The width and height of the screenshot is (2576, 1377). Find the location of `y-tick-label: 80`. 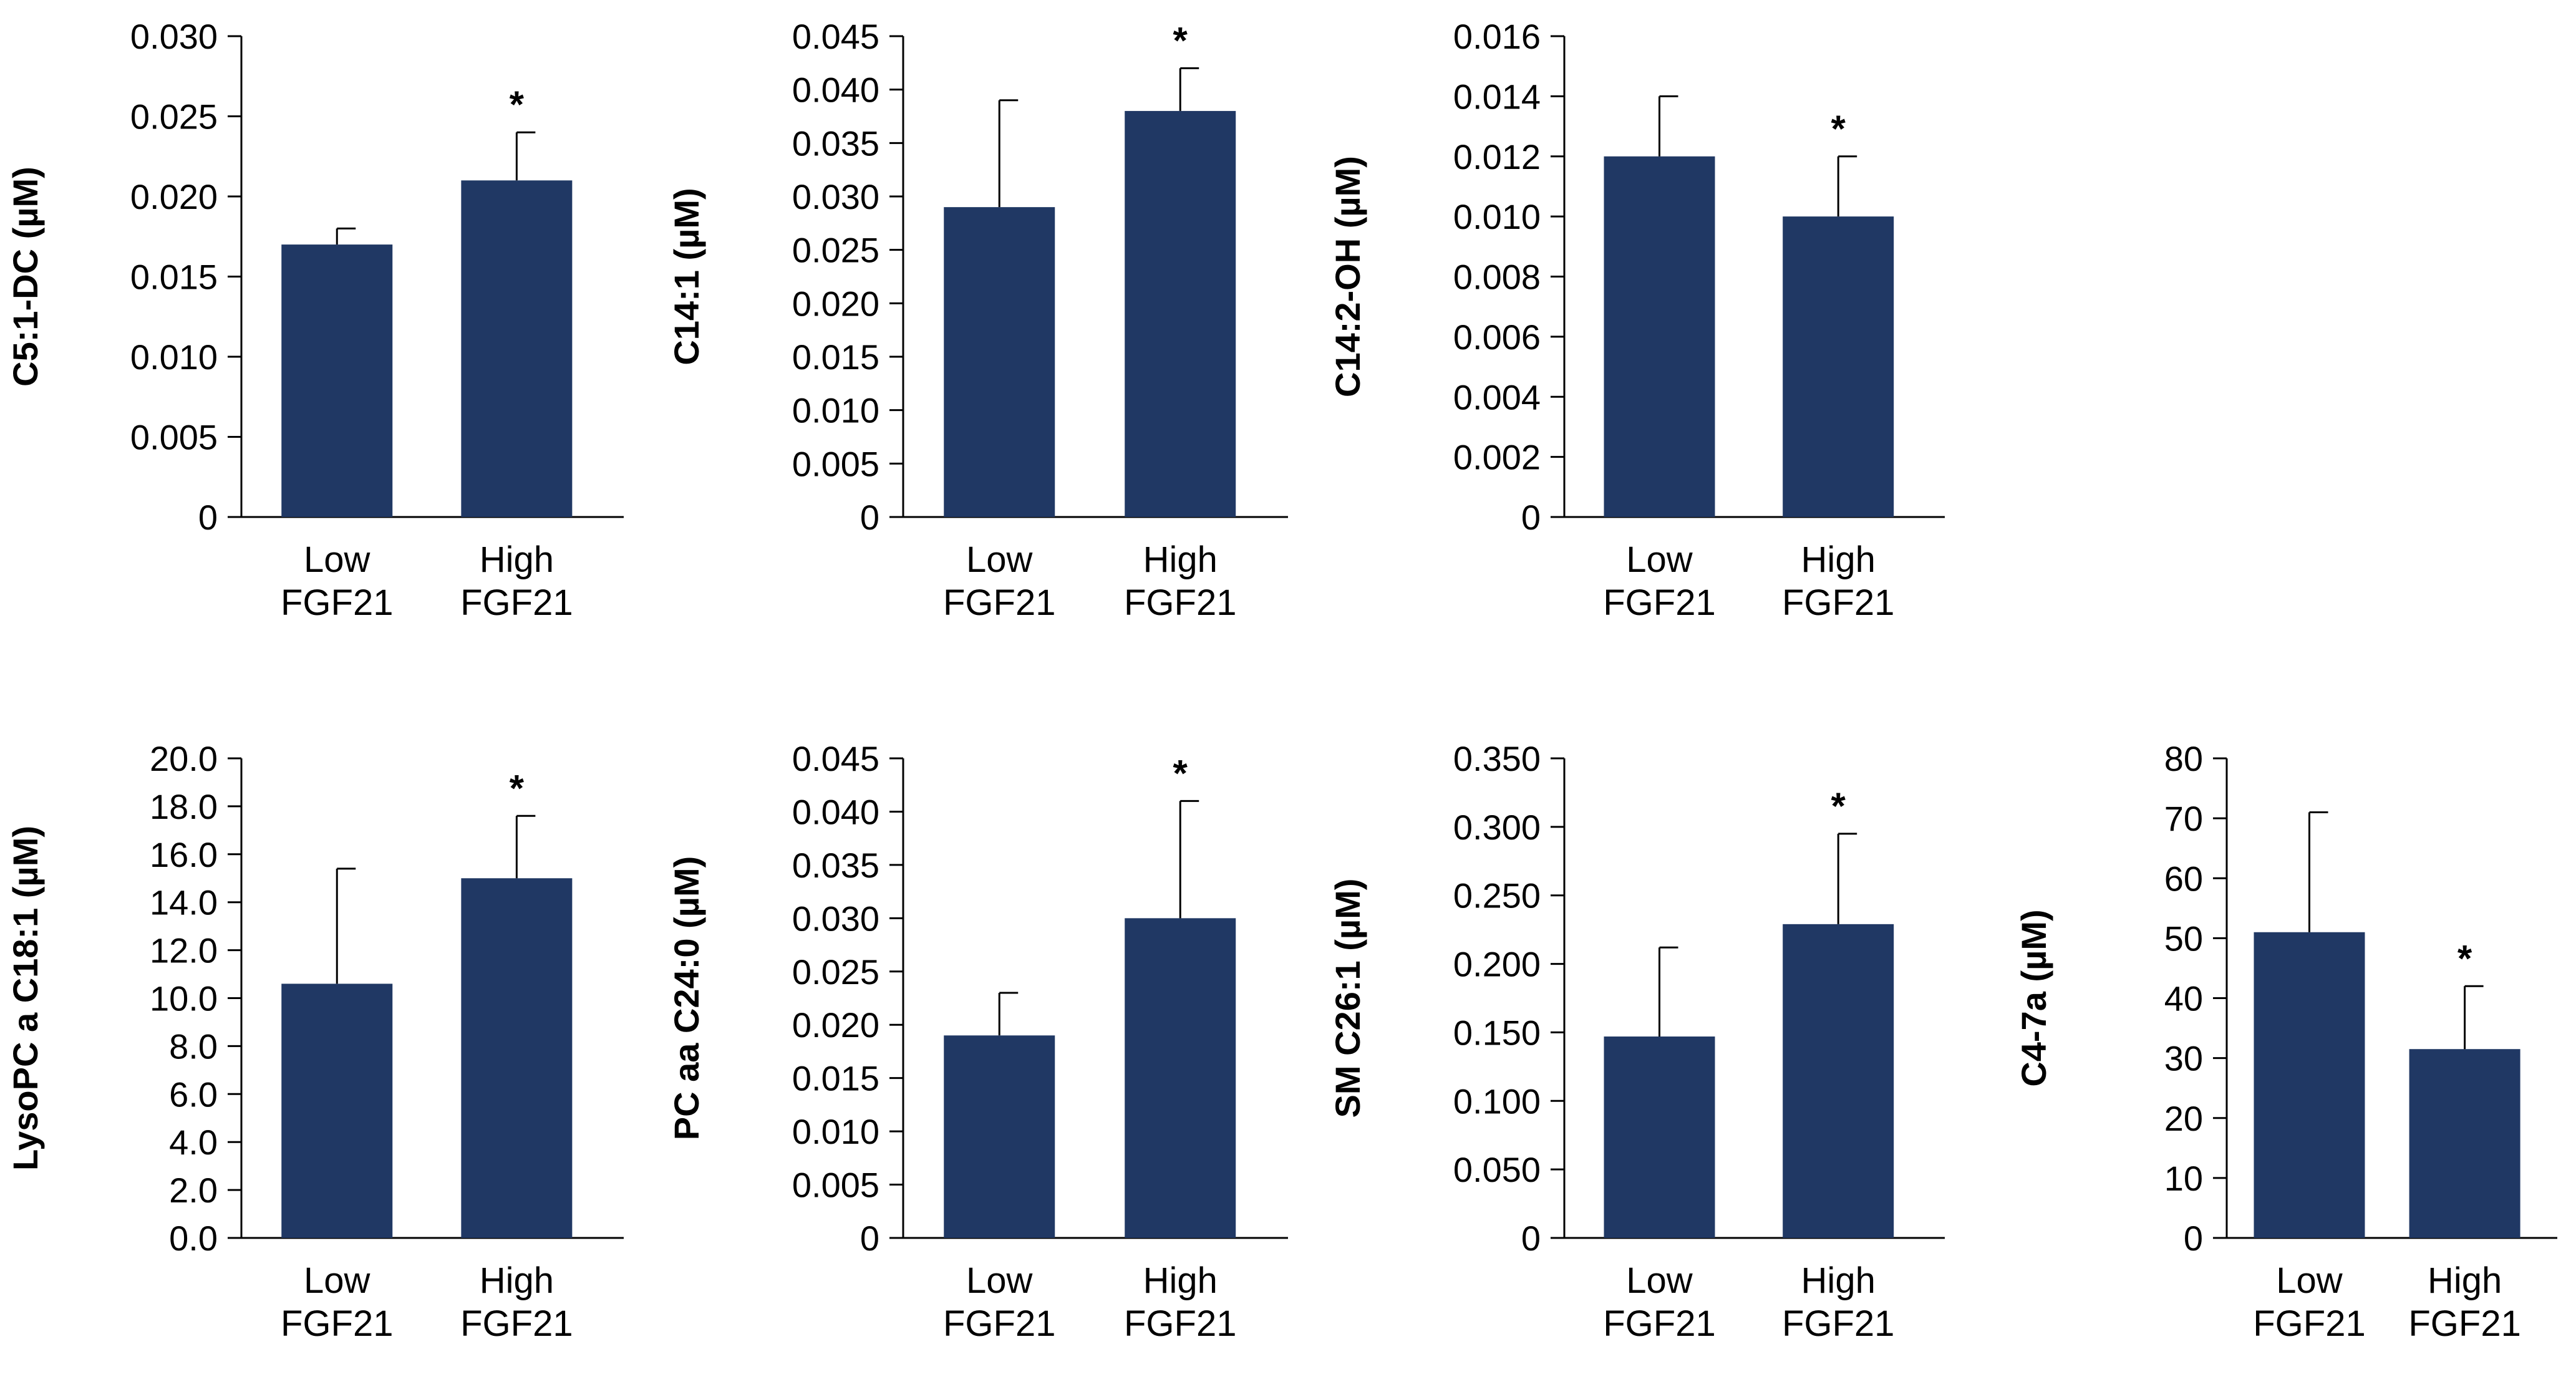

y-tick-label: 80 is located at coordinates (2183, 758).